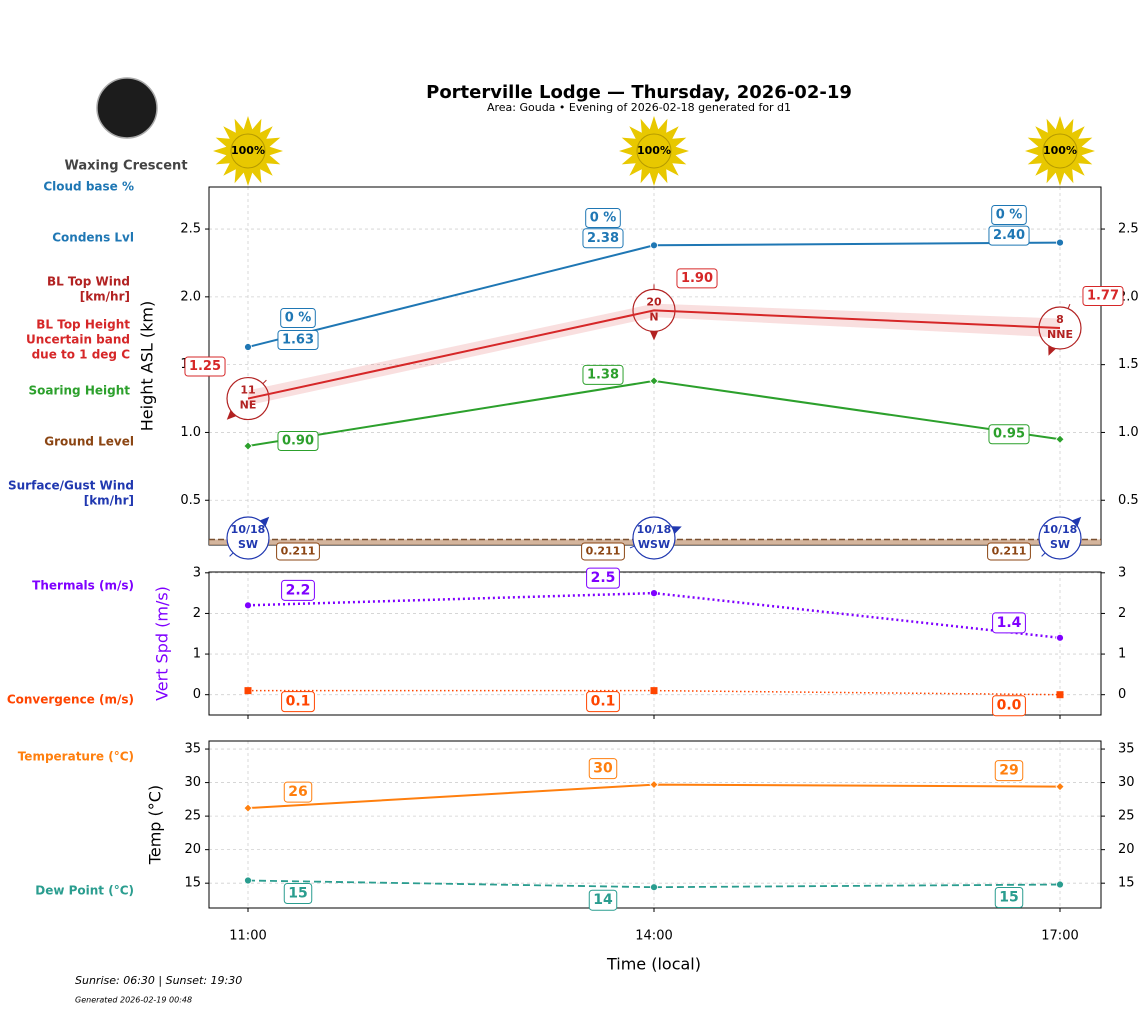  I want to click on value-label: 1.25, so click(205, 366).